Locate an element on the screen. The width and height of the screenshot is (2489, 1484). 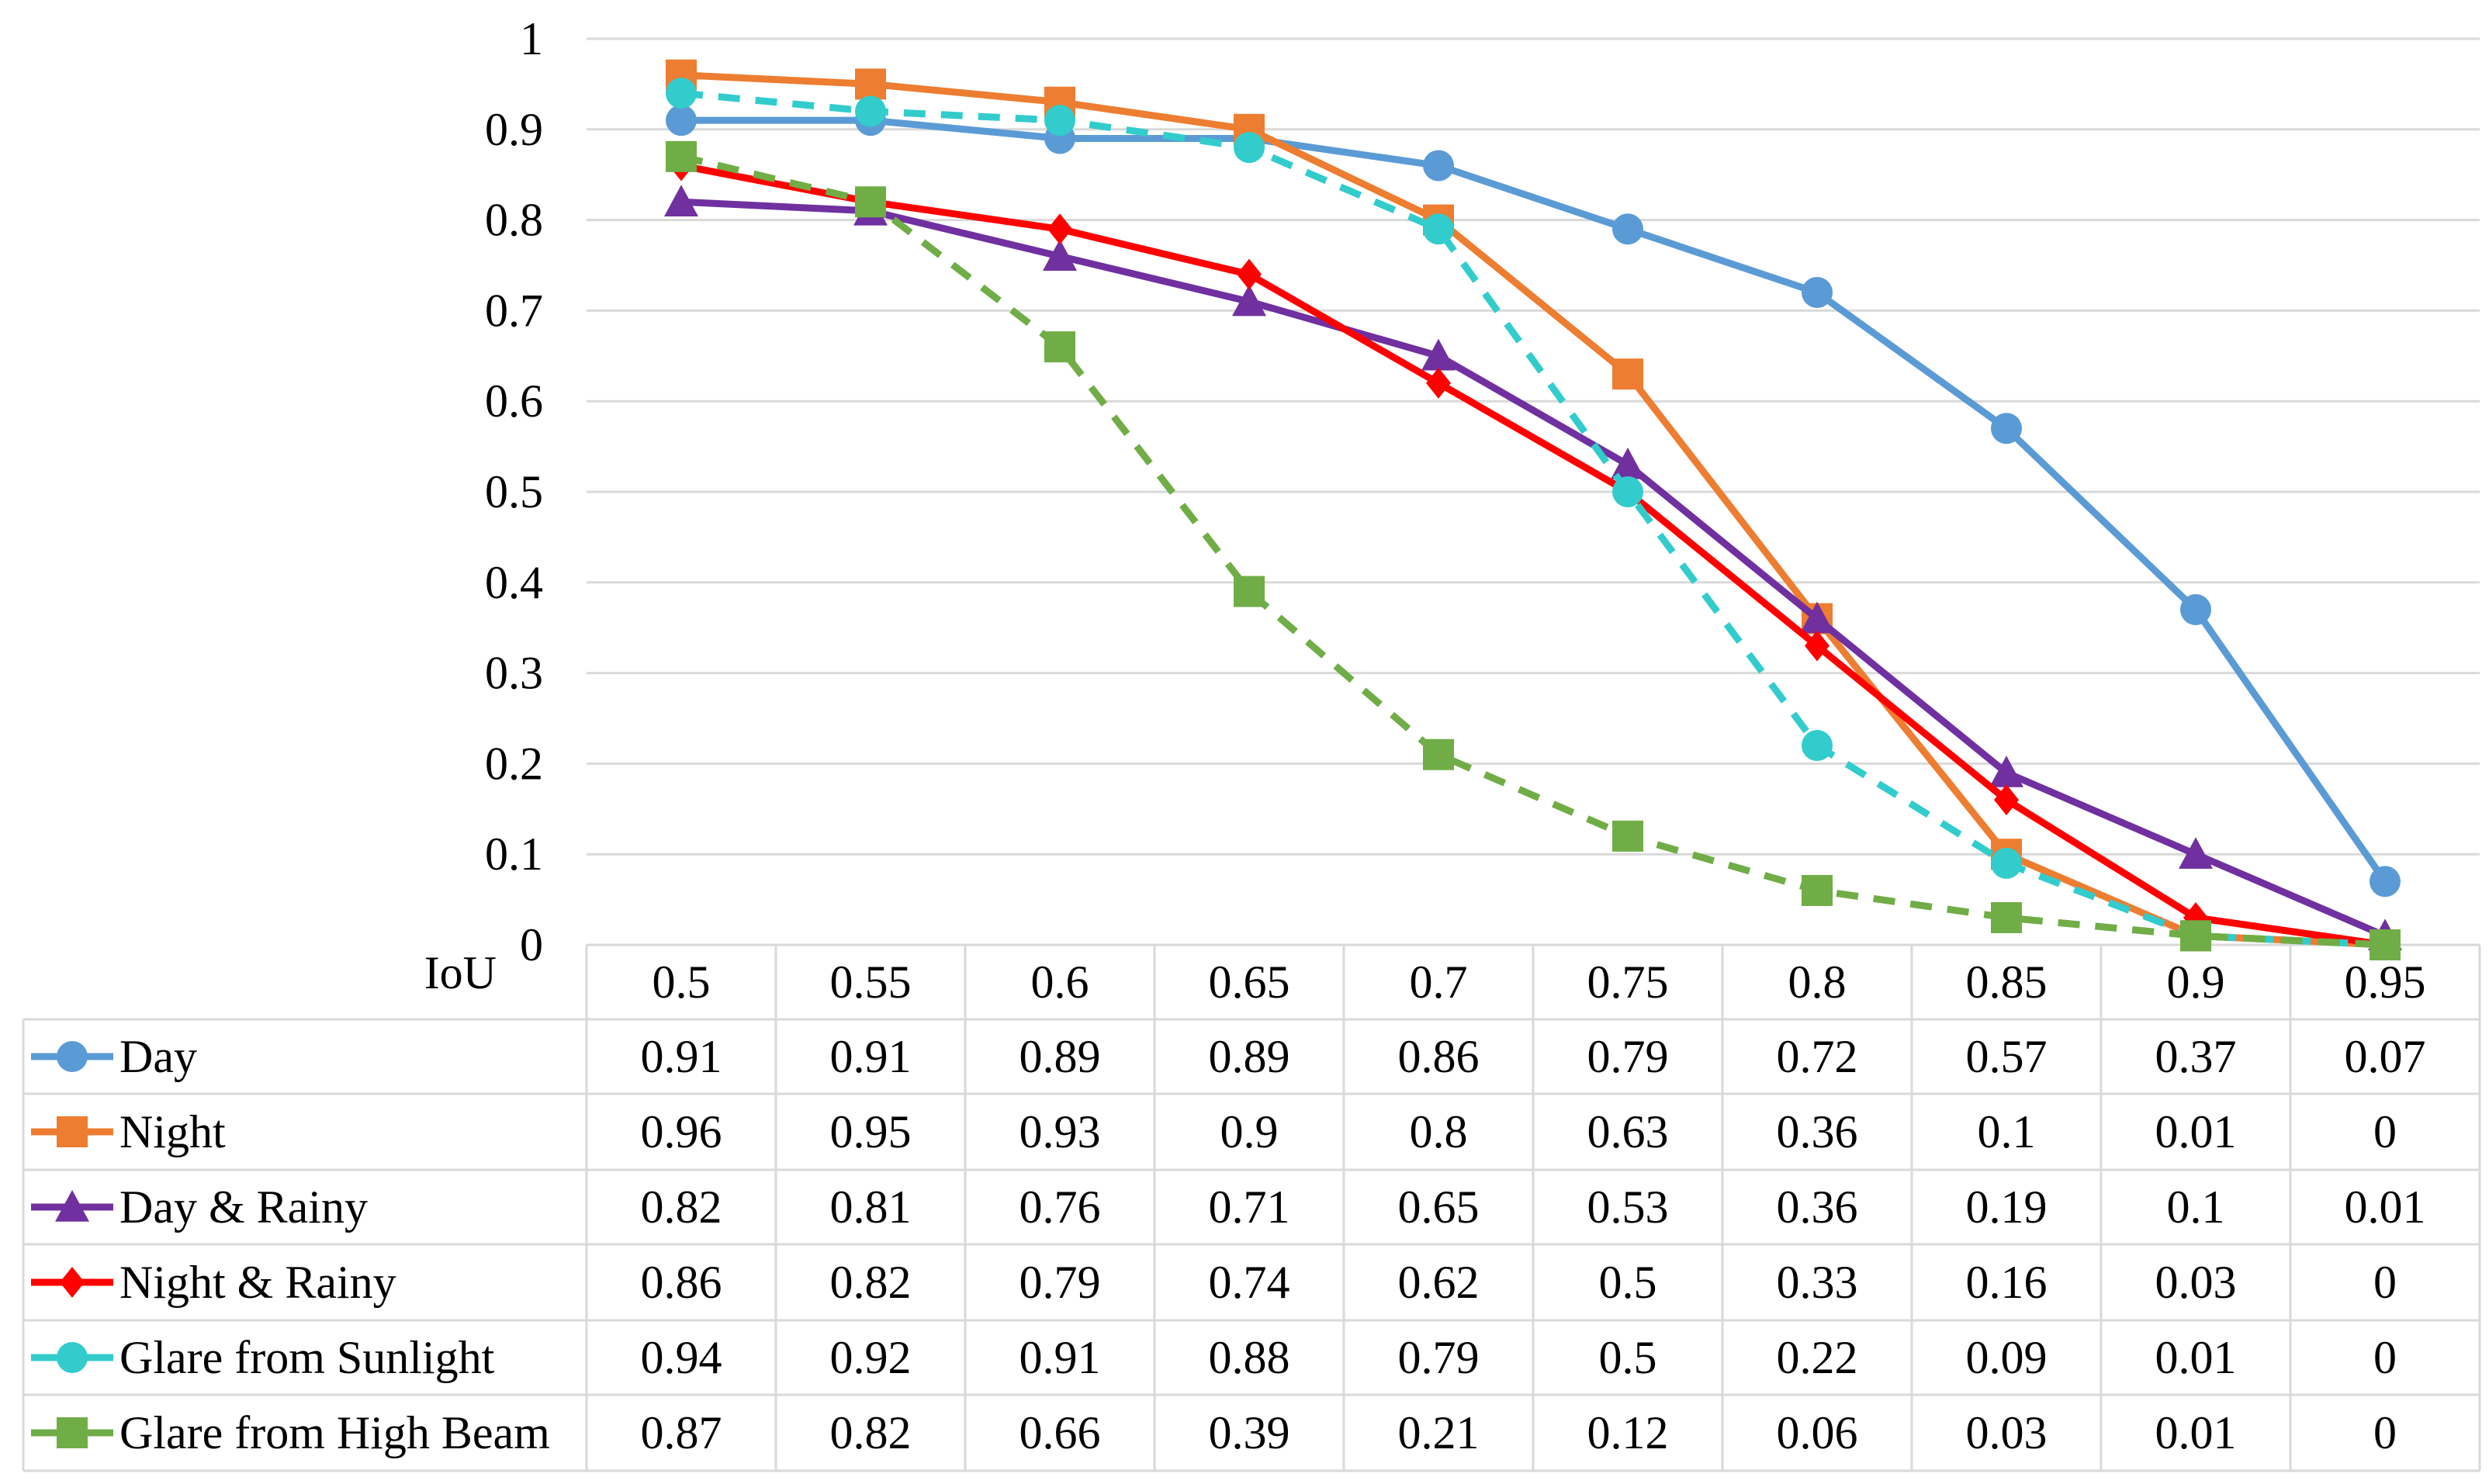
y-tick-label: 0.1 is located at coordinates (514, 854).